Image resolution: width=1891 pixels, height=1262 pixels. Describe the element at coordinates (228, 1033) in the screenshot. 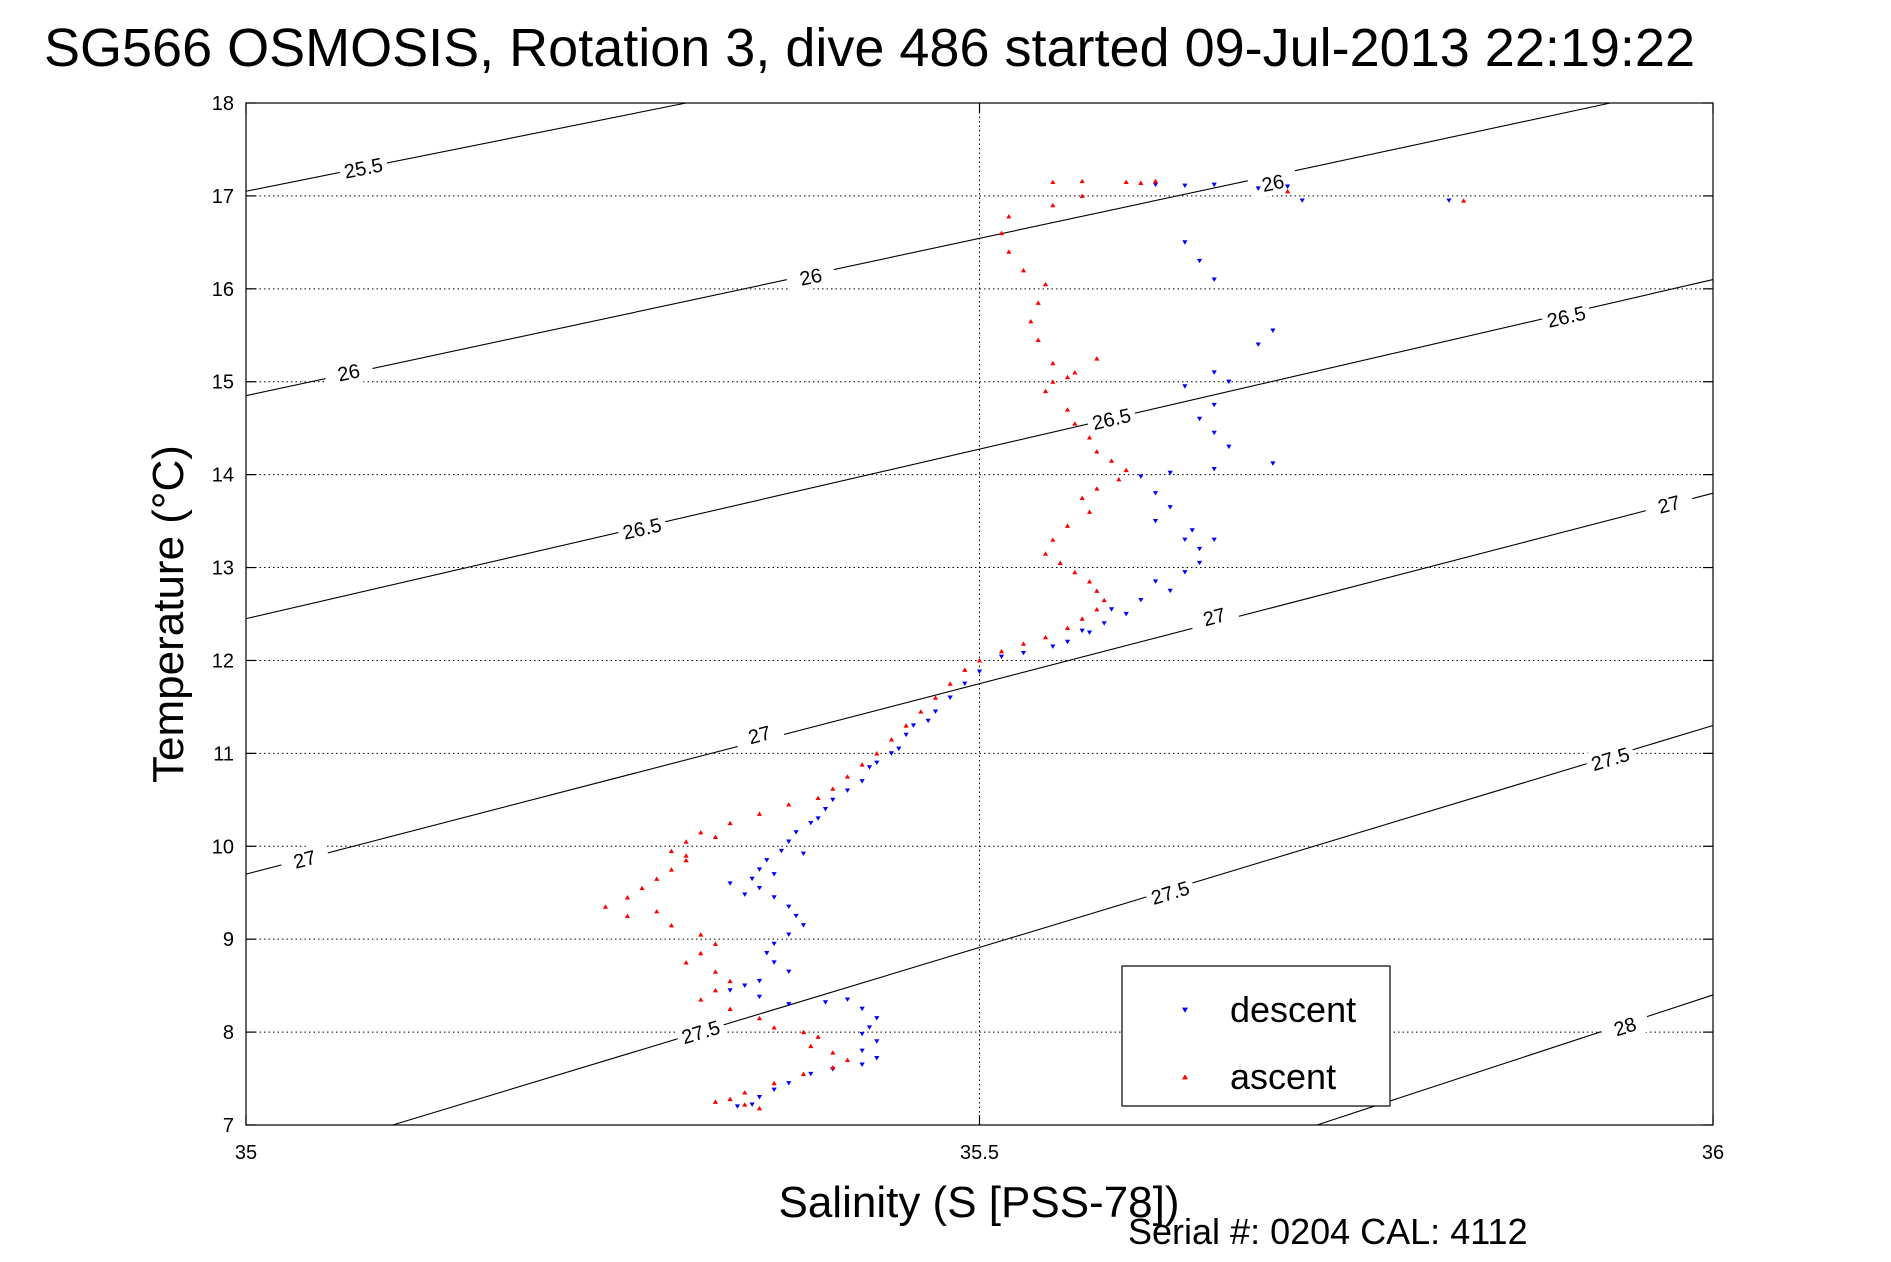

I see `y-tick-label: 8` at that location.